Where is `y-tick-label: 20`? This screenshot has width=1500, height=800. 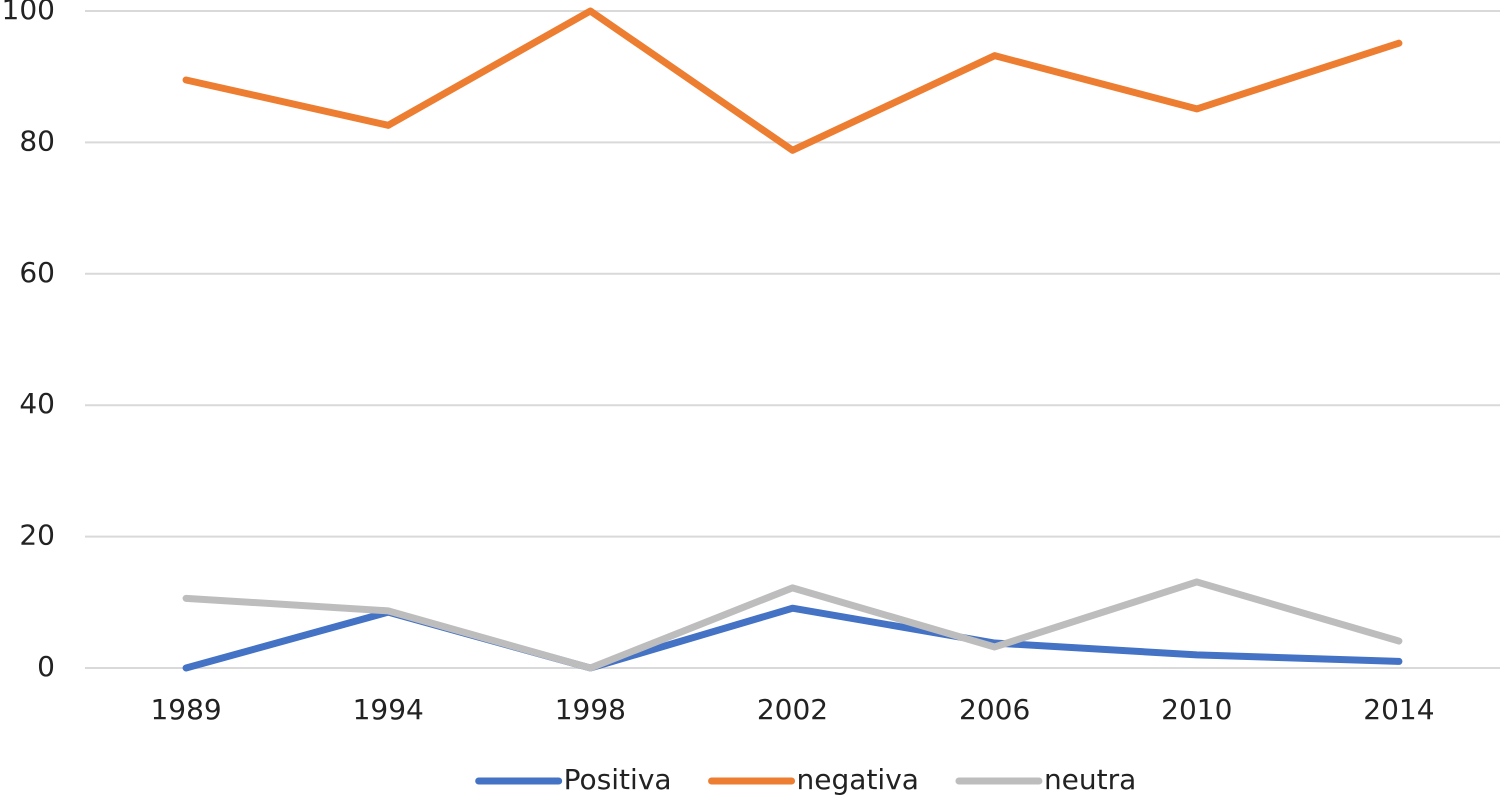 y-tick-label: 20 is located at coordinates (37, 535).